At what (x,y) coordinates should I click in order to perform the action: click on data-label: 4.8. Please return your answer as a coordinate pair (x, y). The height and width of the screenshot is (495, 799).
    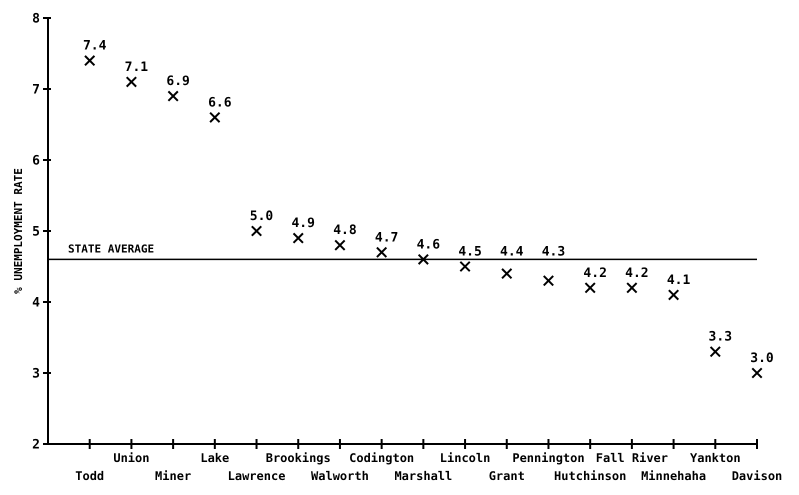
    Looking at the image, I should click on (345, 230).